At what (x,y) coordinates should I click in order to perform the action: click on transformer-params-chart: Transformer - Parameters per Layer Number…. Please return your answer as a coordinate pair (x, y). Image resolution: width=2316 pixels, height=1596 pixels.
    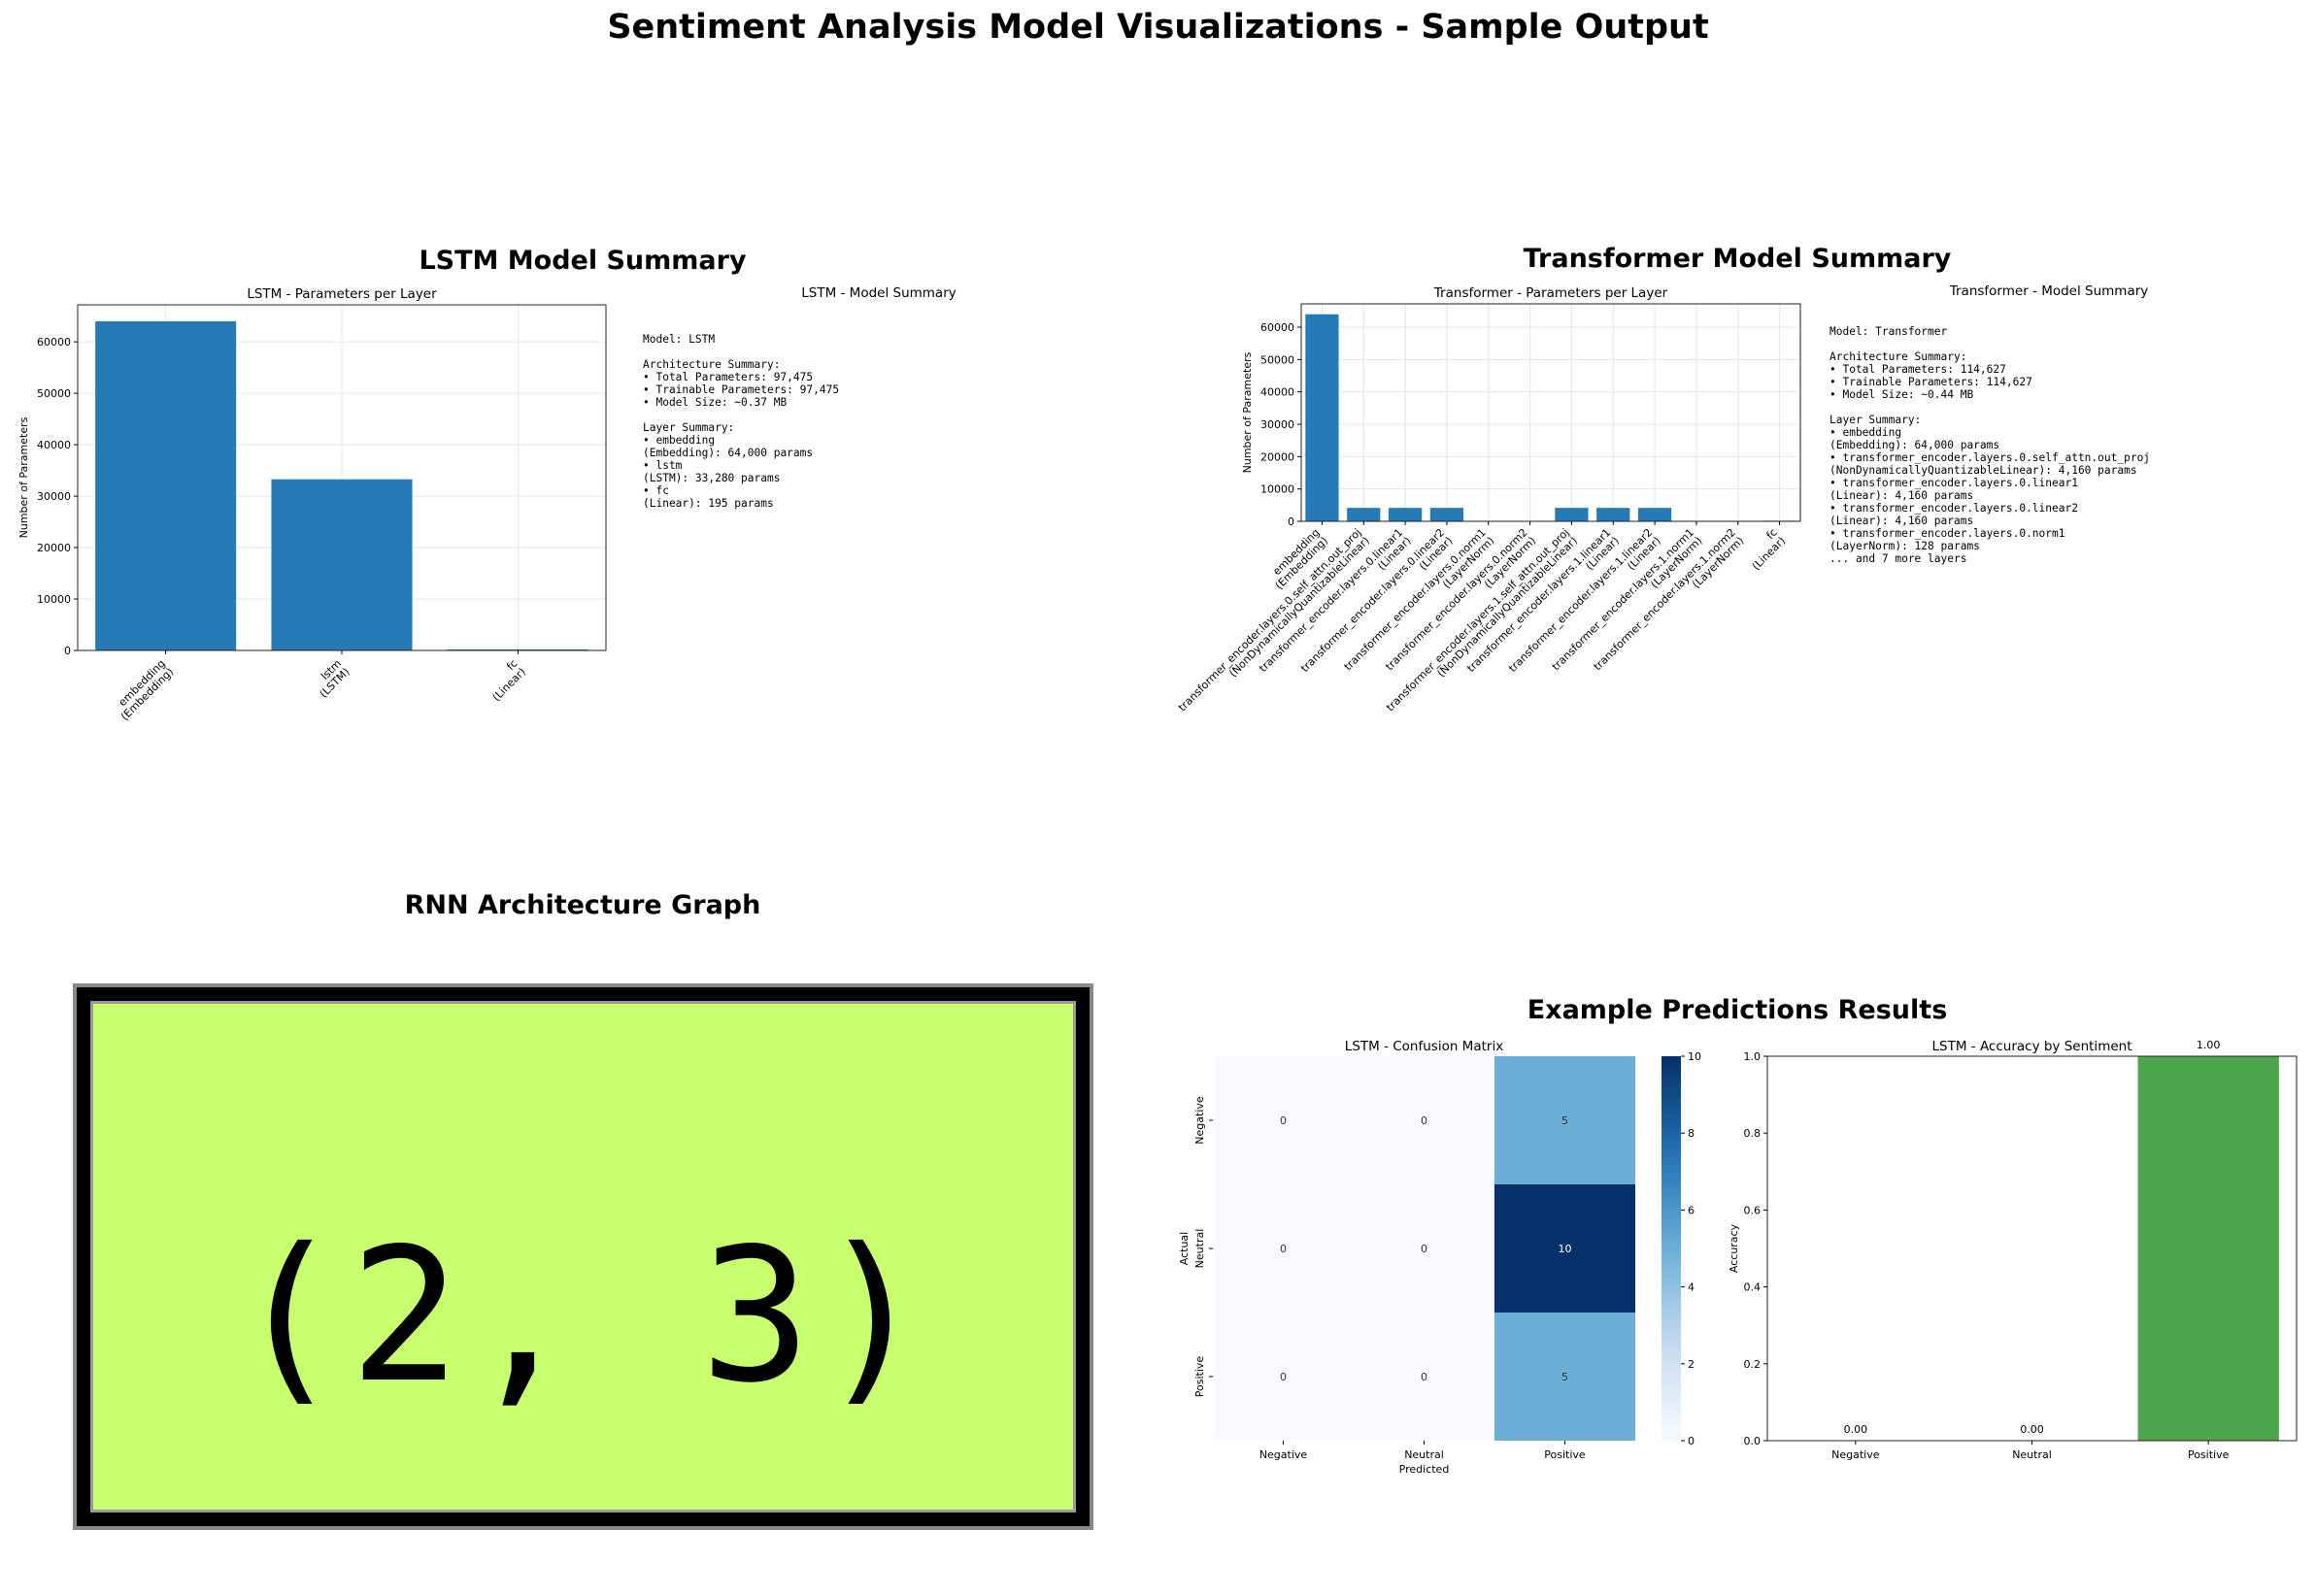
    Looking at the image, I should click on (1489, 500).